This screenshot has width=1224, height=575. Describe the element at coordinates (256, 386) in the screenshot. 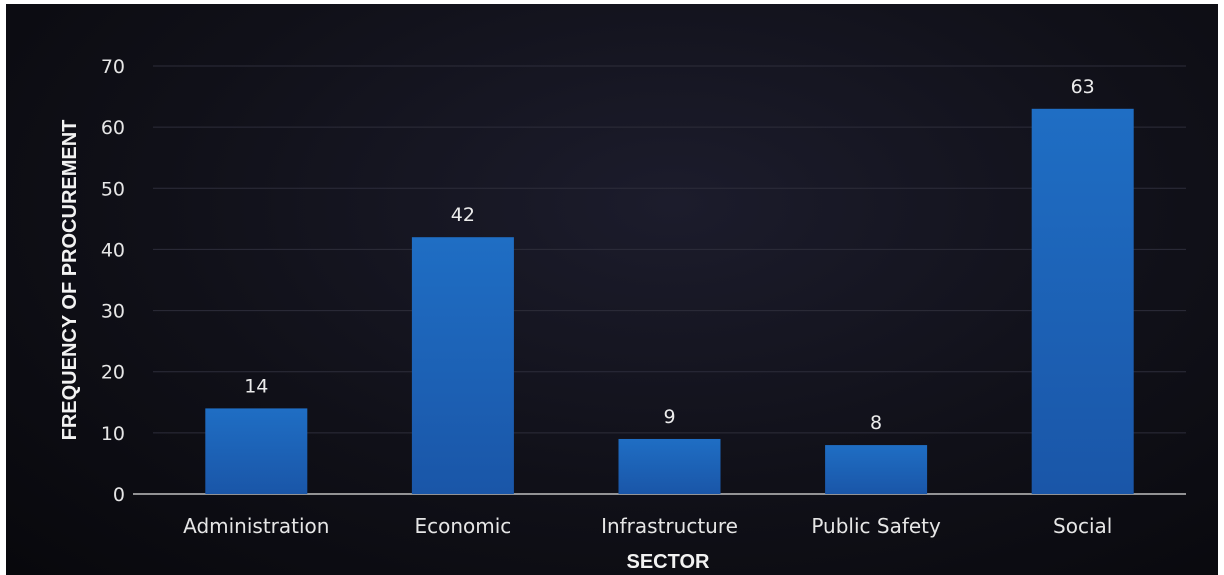

I see `data-label: 14` at that location.